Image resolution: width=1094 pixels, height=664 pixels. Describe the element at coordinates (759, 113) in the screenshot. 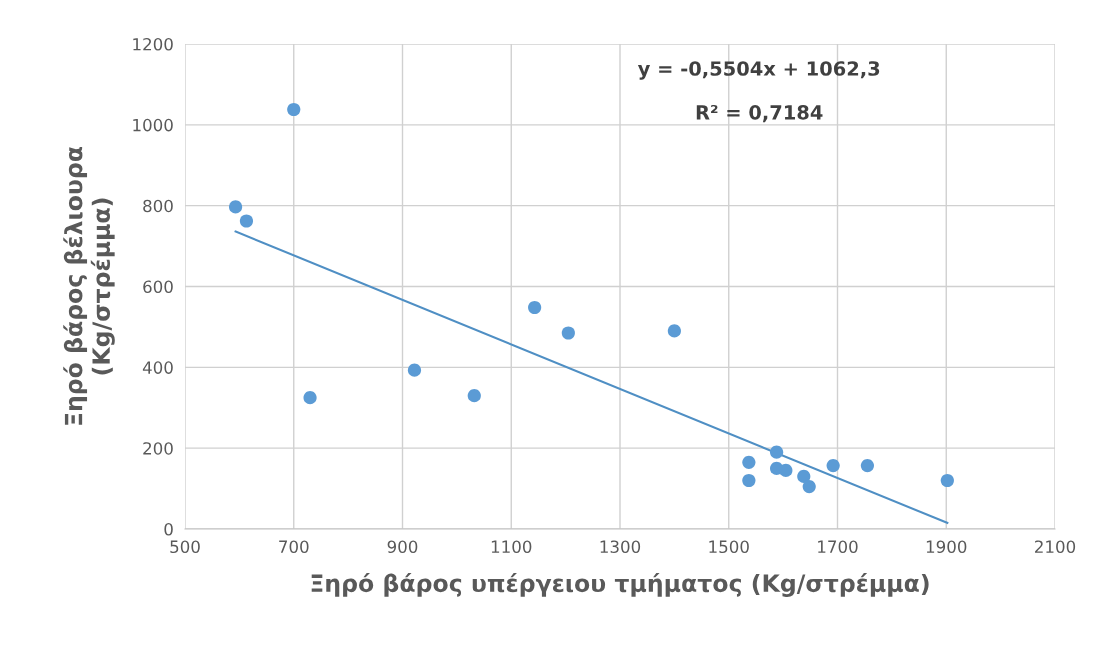

I see `annotation: R² = 0,7184` at that location.